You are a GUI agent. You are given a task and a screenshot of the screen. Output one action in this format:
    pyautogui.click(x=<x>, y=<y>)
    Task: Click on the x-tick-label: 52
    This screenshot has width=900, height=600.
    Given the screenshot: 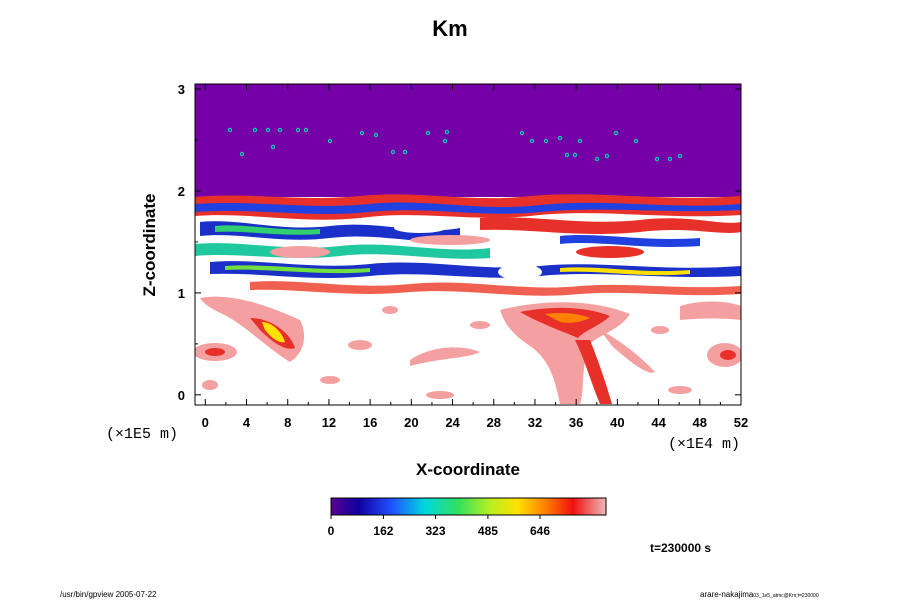 What is the action you would take?
    pyautogui.click(x=741, y=422)
    